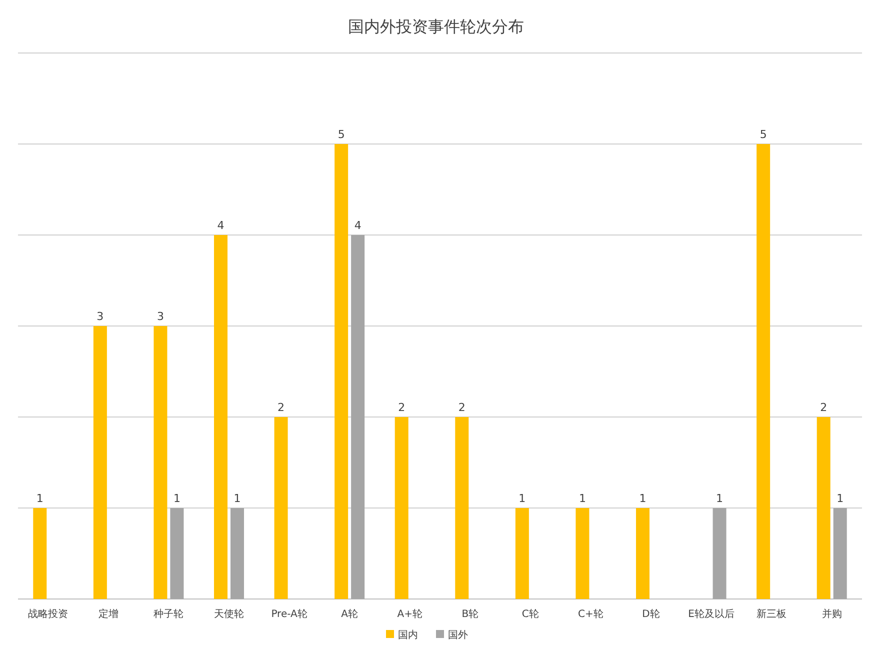  I want to click on x-tick-label: E轮及以后, so click(711, 614).